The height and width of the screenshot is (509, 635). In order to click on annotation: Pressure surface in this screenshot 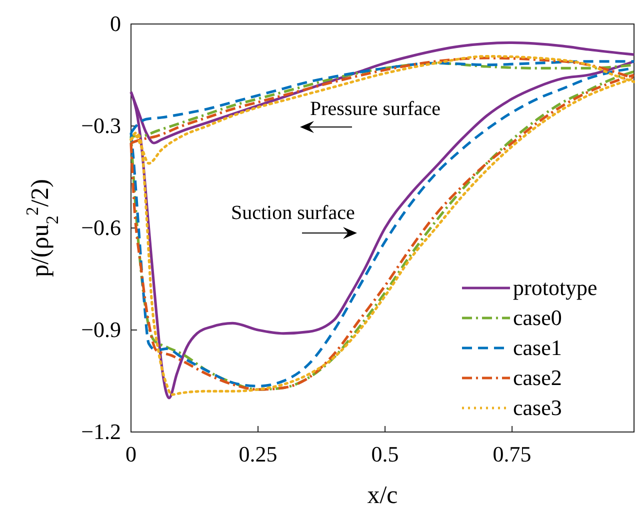, I will do `click(375, 109)`.